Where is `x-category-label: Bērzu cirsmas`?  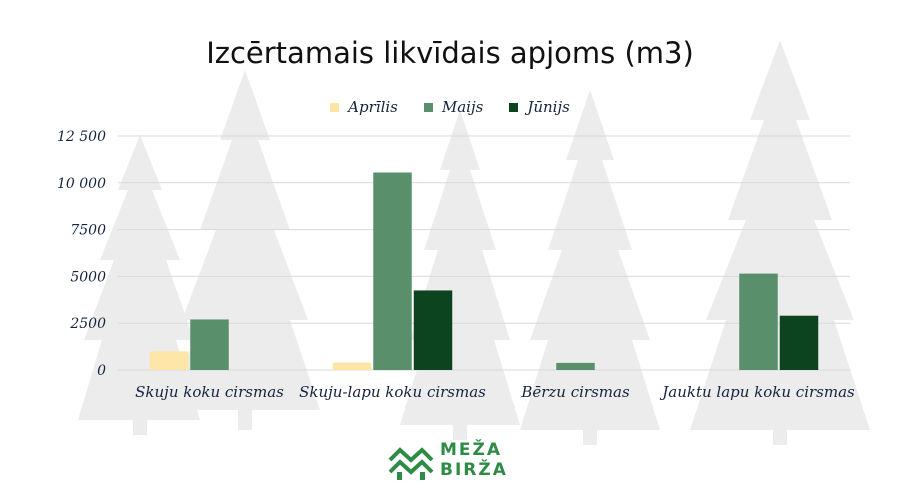
x-category-label: Bērzu cirsmas is located at coordinates (575, 392).